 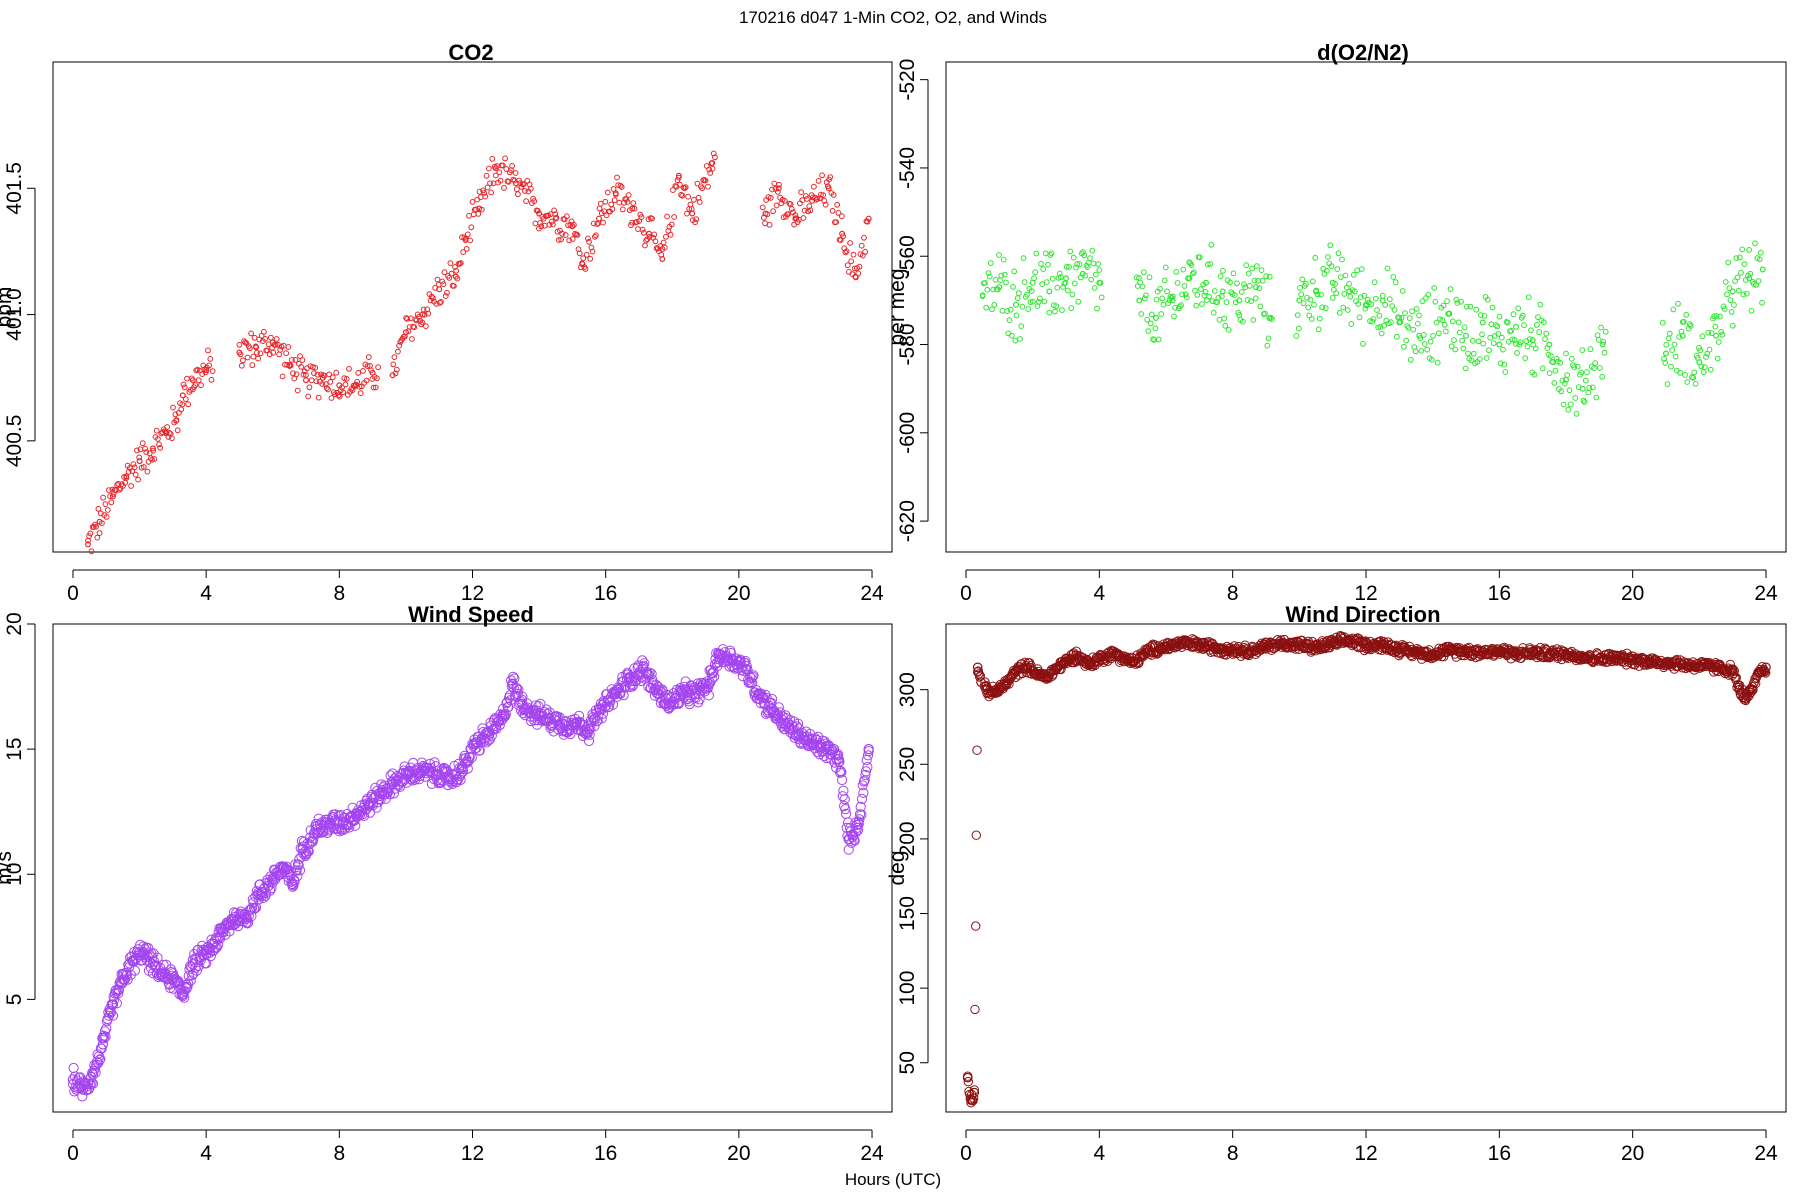 What do you see at coordinates (872, 593) in the screenshot?
I see `co2-x-tick-label: 24` at bounding box center [872, 593].